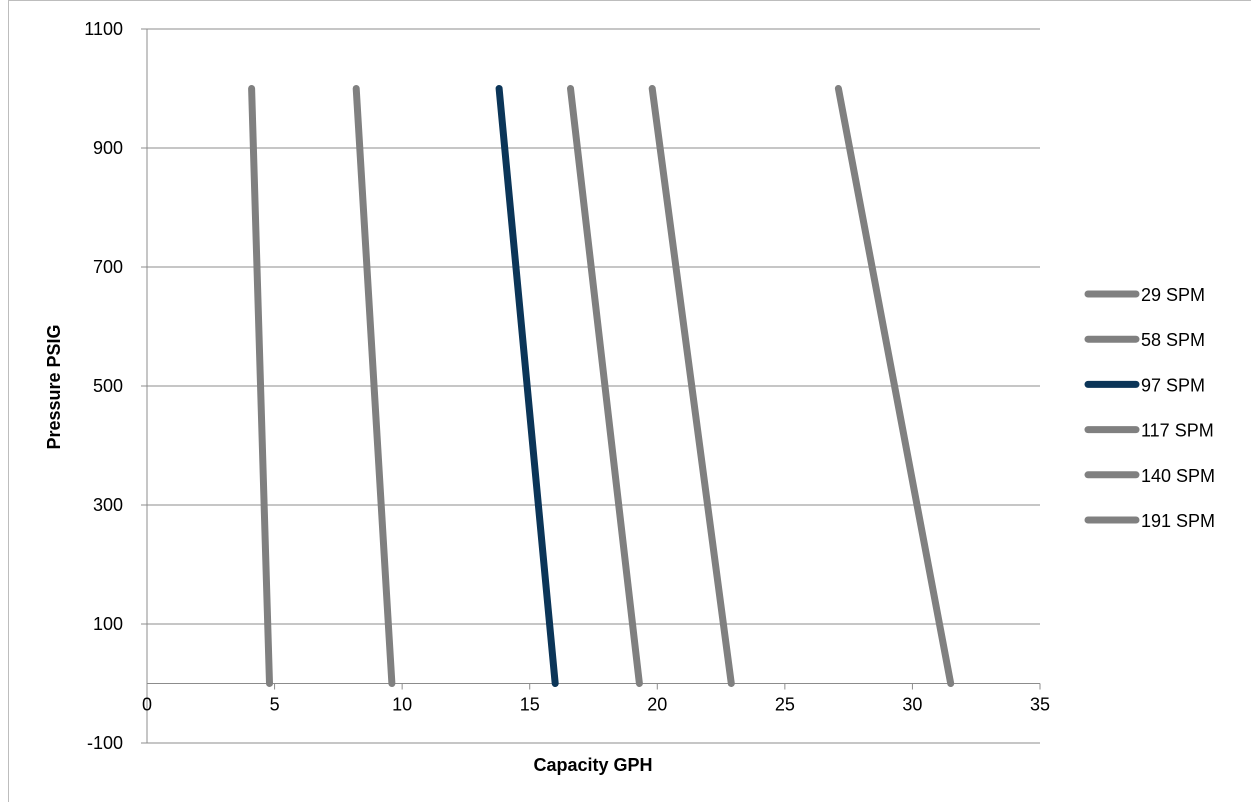  Describe the element at coordinates (1040, 705) in the screenshot. I see `x-tick-label: 35` at that location.